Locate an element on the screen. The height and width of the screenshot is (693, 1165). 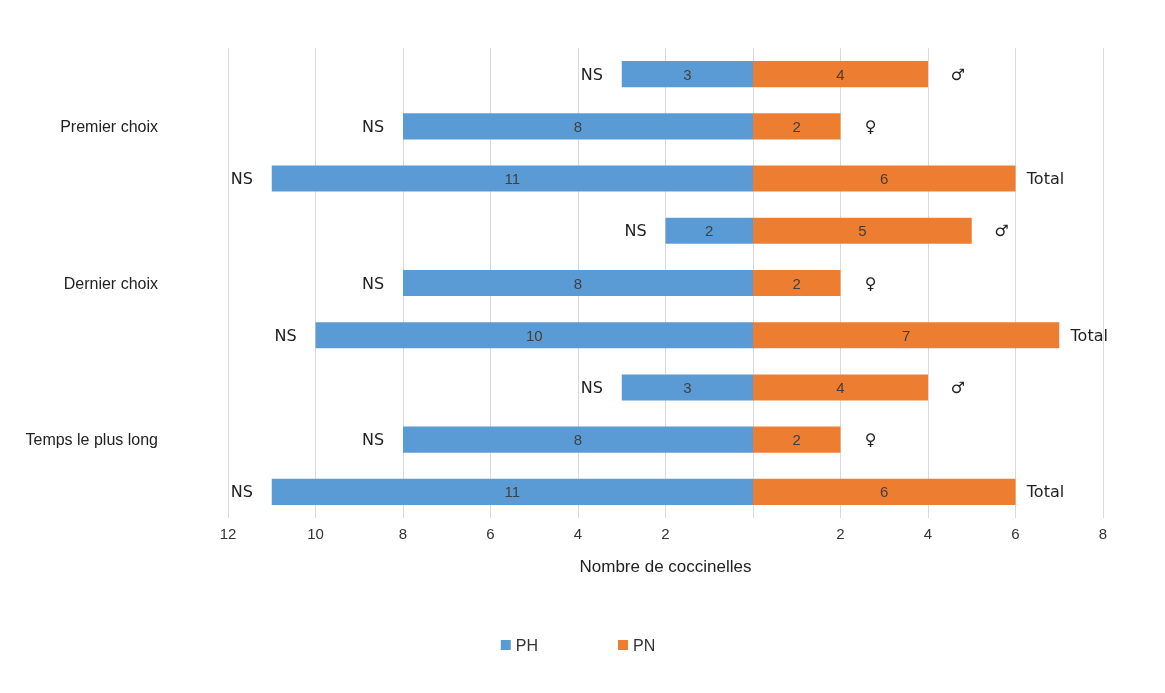
data-label: 10 is located at coordinates (534, 335).